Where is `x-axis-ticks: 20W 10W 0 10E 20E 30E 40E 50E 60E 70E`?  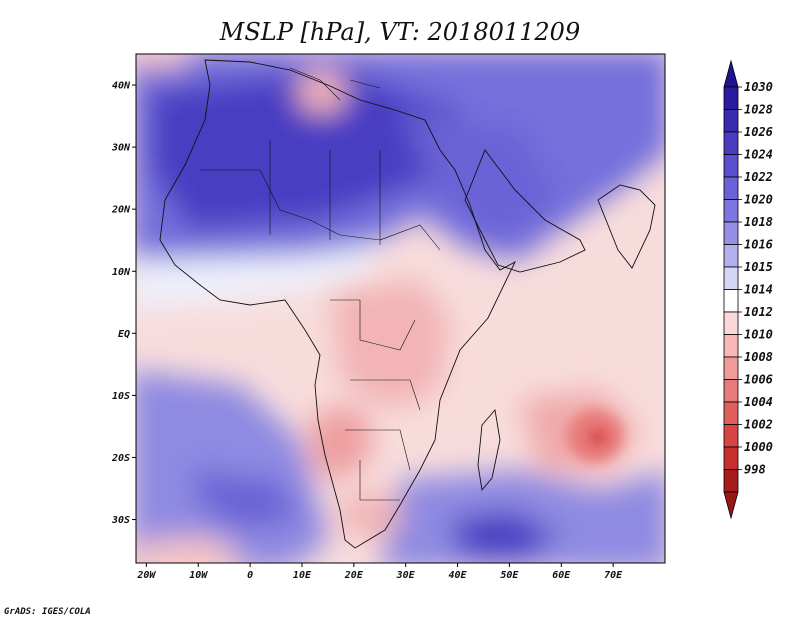
x-axis-ticks: 20W 10W 0 10E 20E 30E 40E 50E 60E 70E is located at coordinates (379, 572).